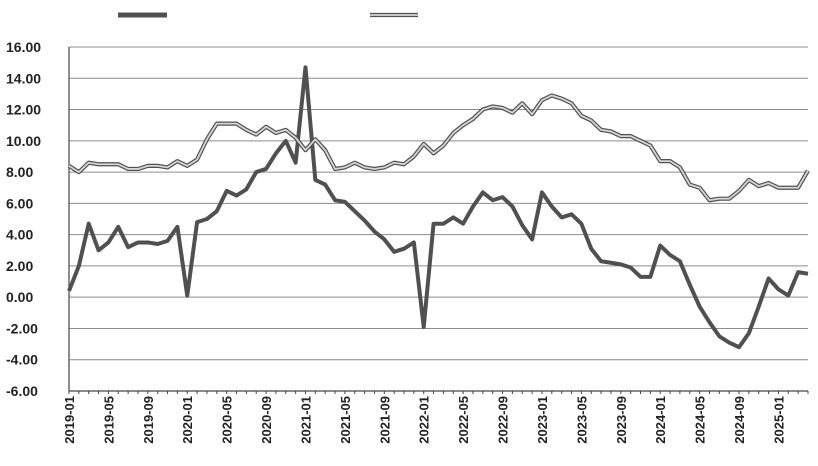  Describe the element at coordinates (621, 420) in the screenshot. I see `x-tick-label: 2023-09` at that location.